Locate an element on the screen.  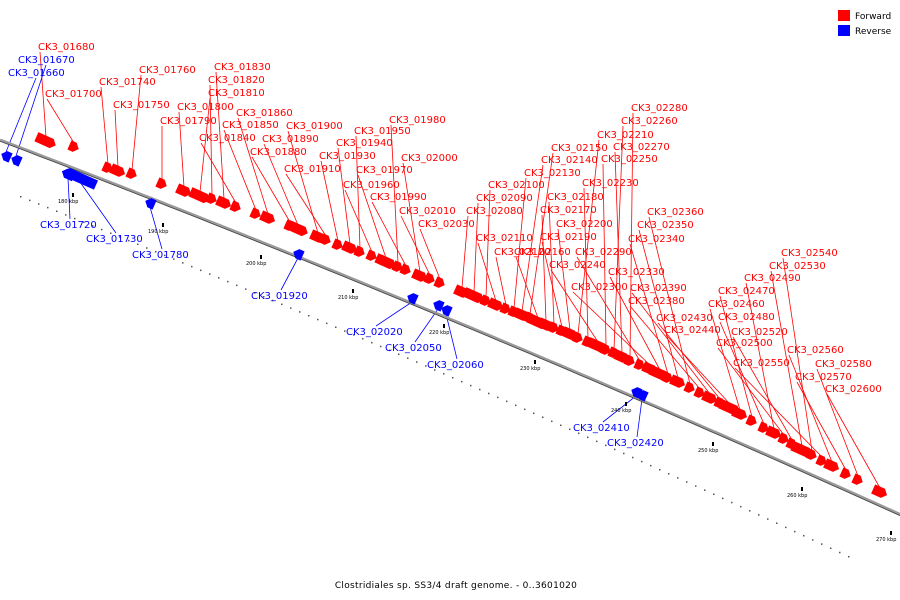
forward-gene-label: CK3_01830 is located at coordinates (242, 67).